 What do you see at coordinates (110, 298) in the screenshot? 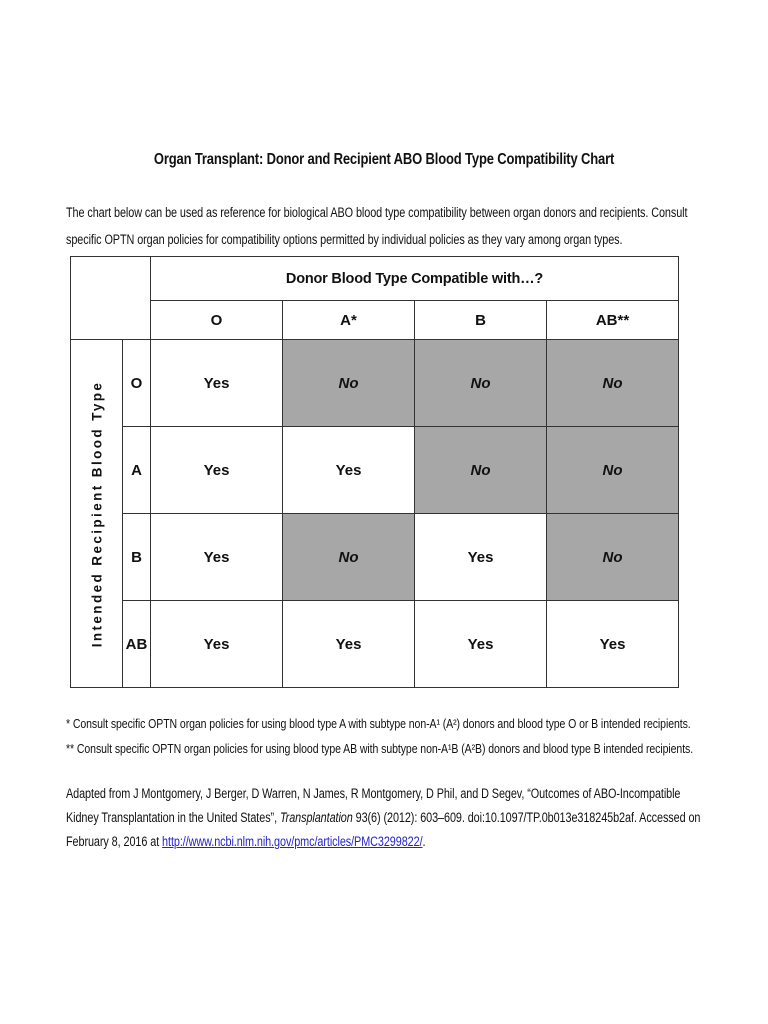
I see `table-corner-cell` at bounding box center [110, 298].